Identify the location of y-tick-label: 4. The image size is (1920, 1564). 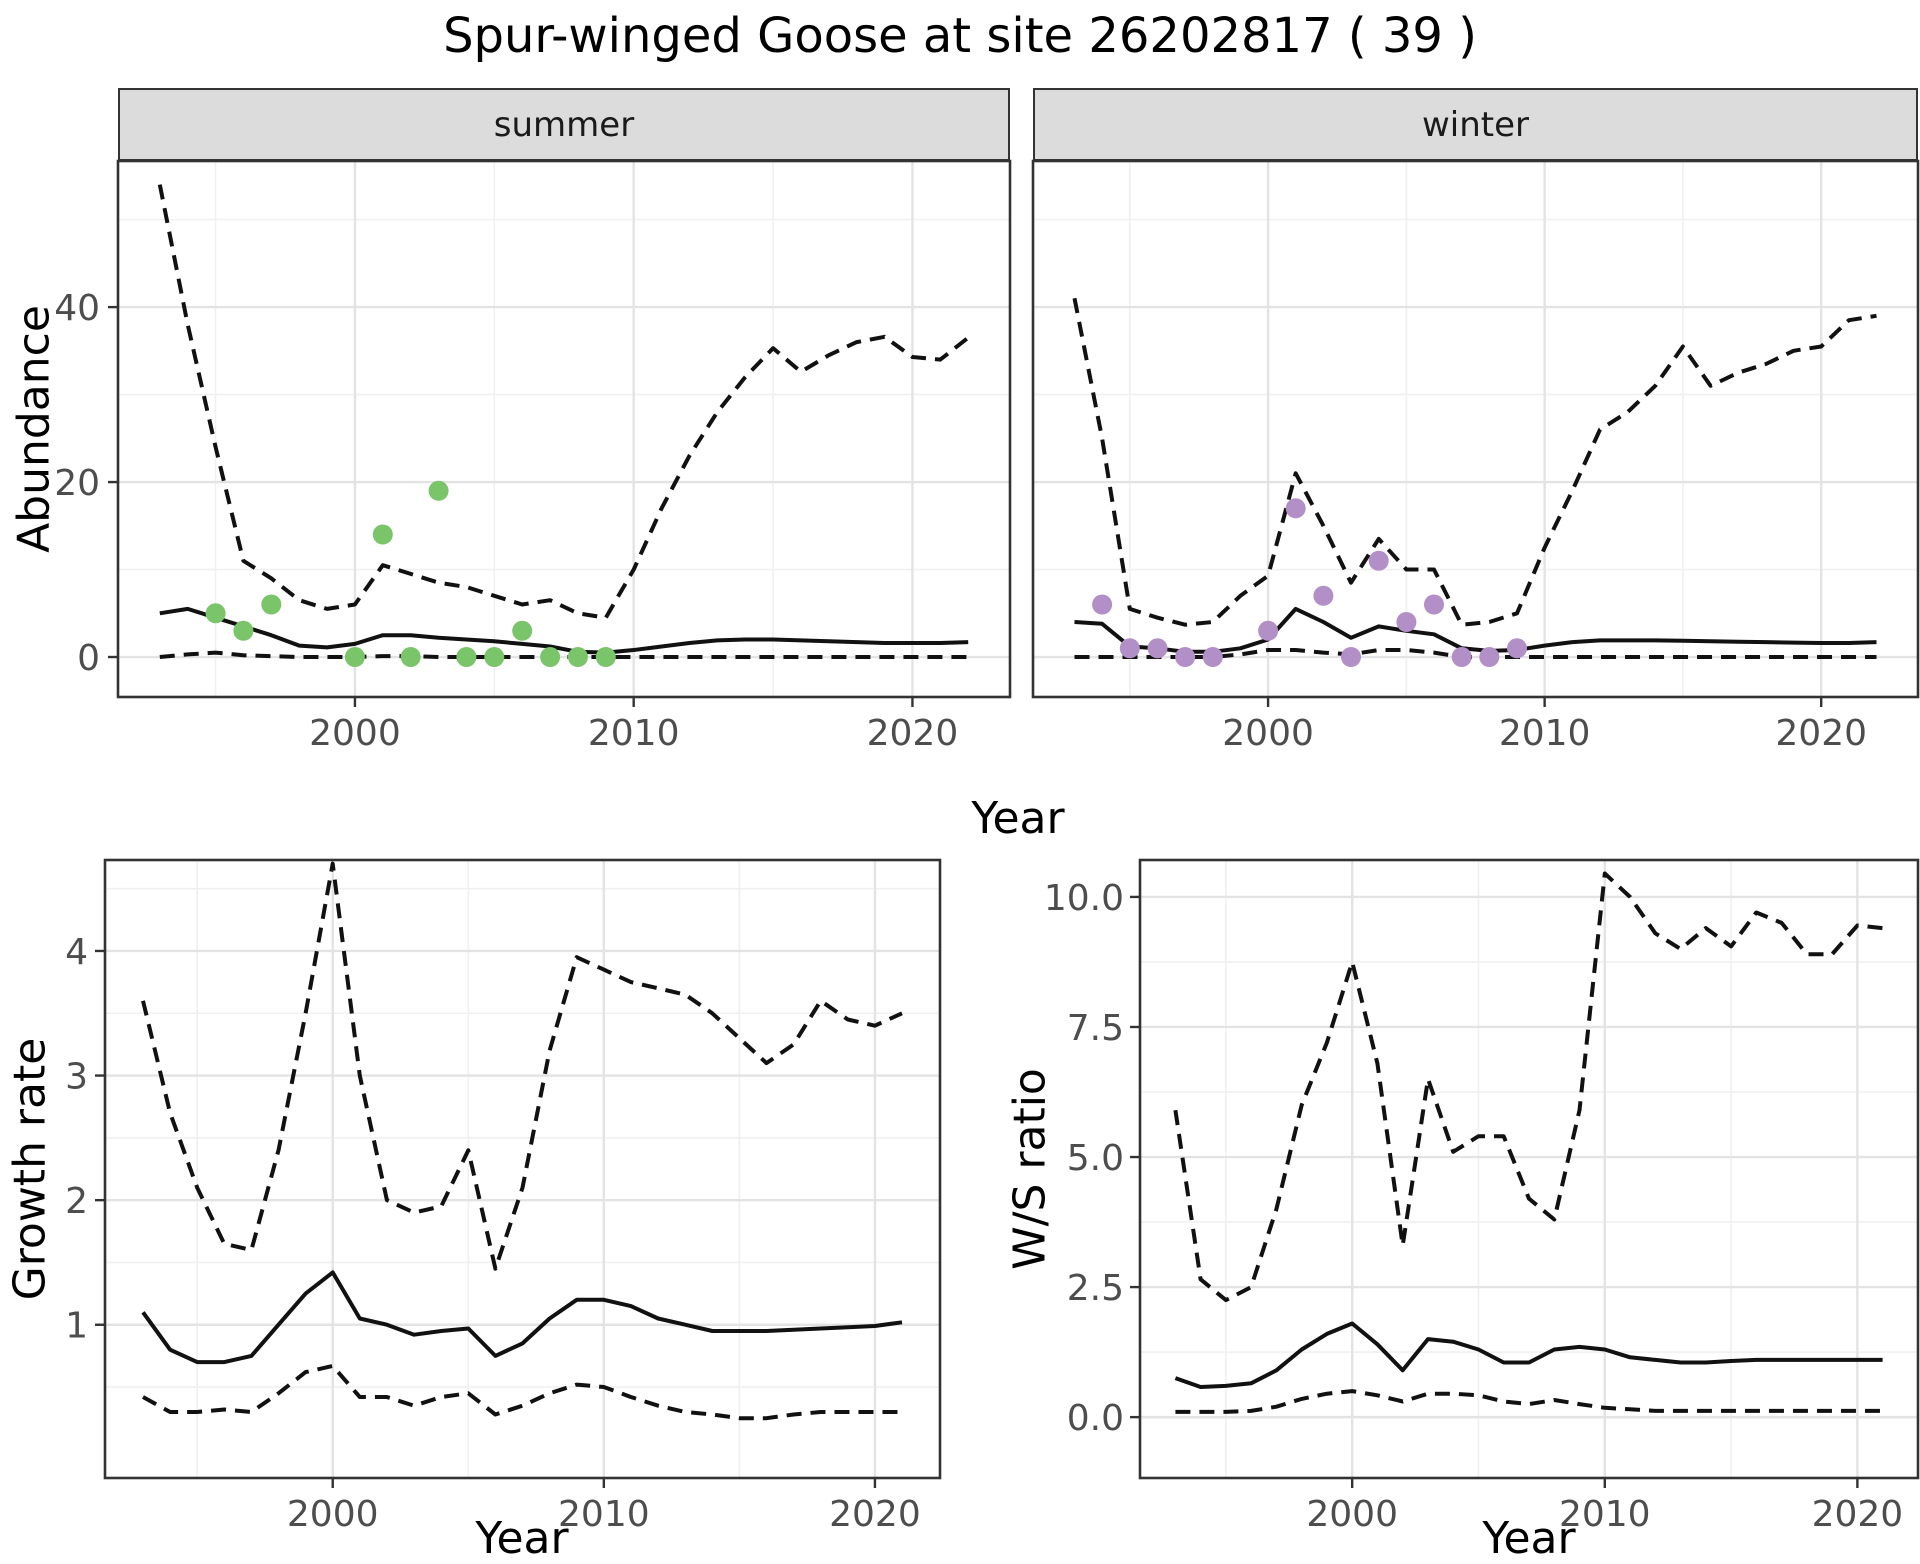
(76, 952).